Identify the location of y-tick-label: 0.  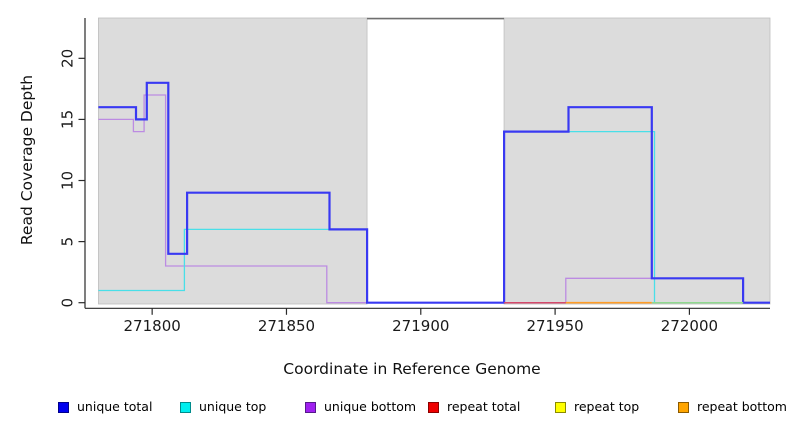
(68, 303).